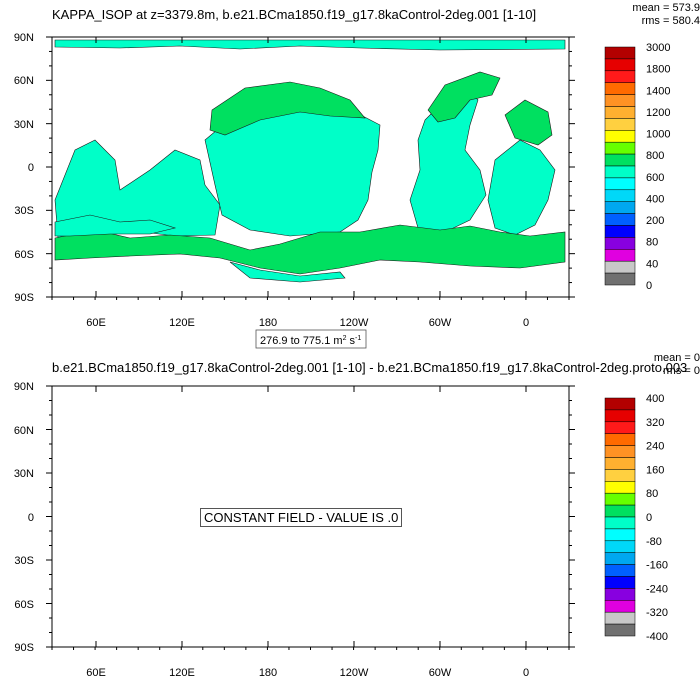 This screenshot has height=700, width=700. I want to click on colorbar-label: 600, so click(655, 178).